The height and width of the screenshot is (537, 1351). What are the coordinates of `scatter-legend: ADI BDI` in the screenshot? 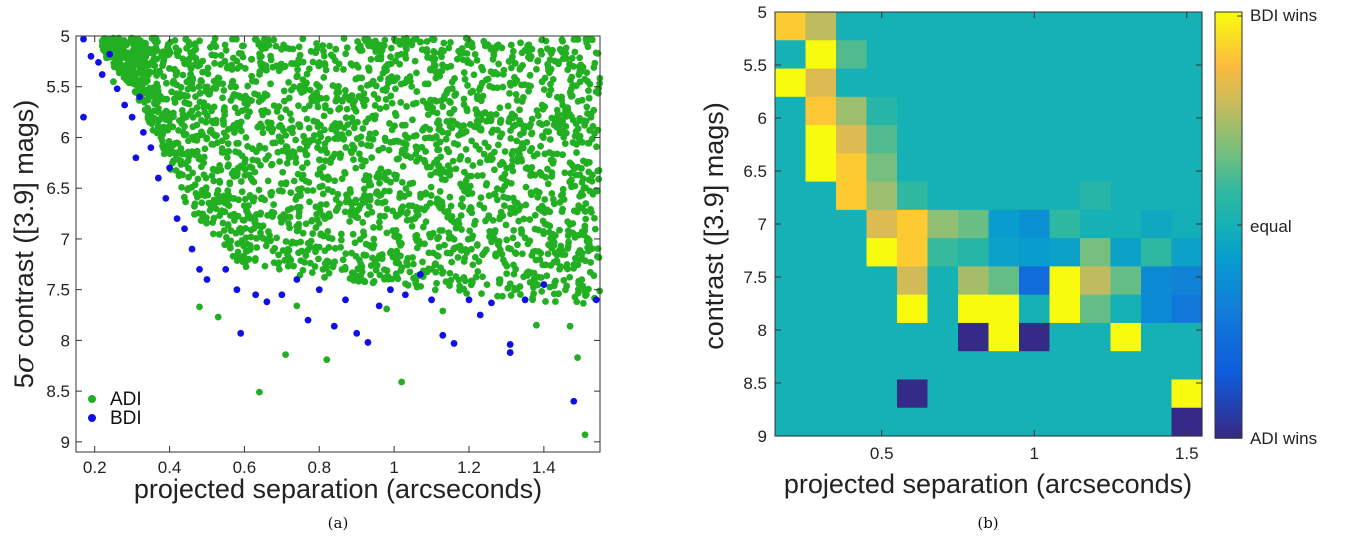 It's located at (115, 409).